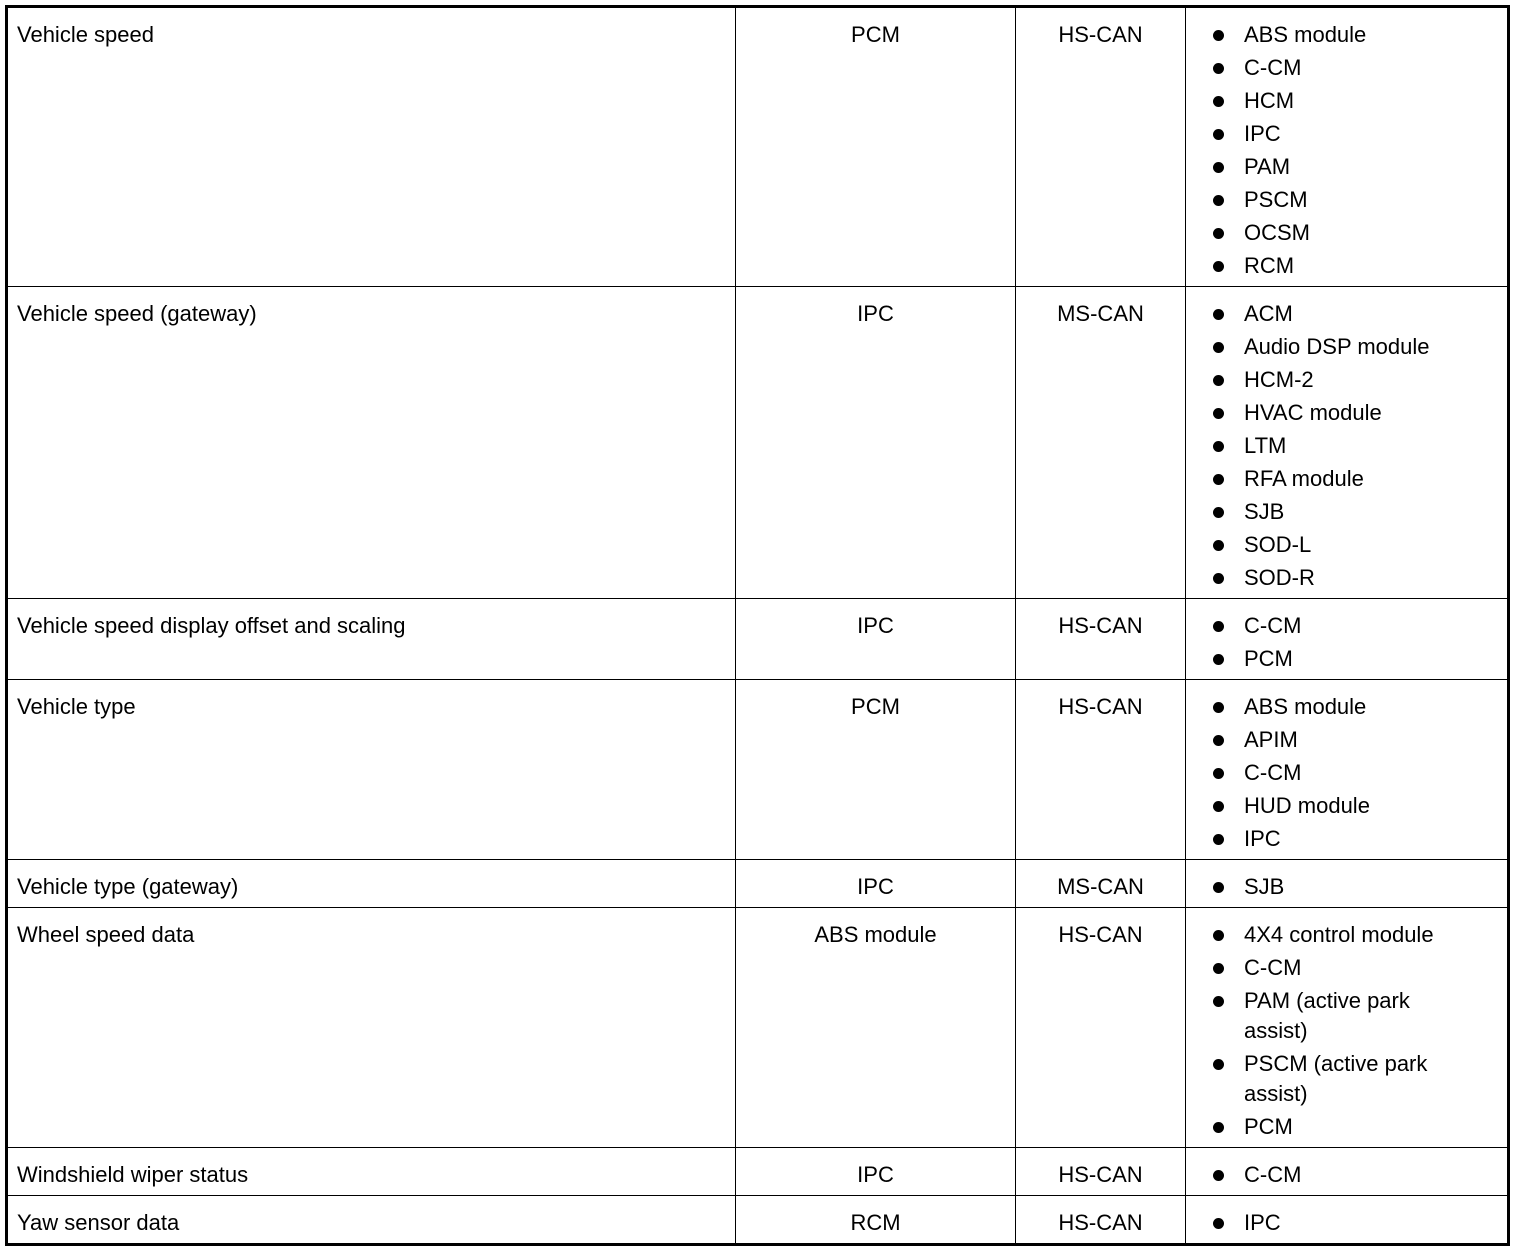  I want to click on receiver-text: Audio DSP module, so click(1337, 346).